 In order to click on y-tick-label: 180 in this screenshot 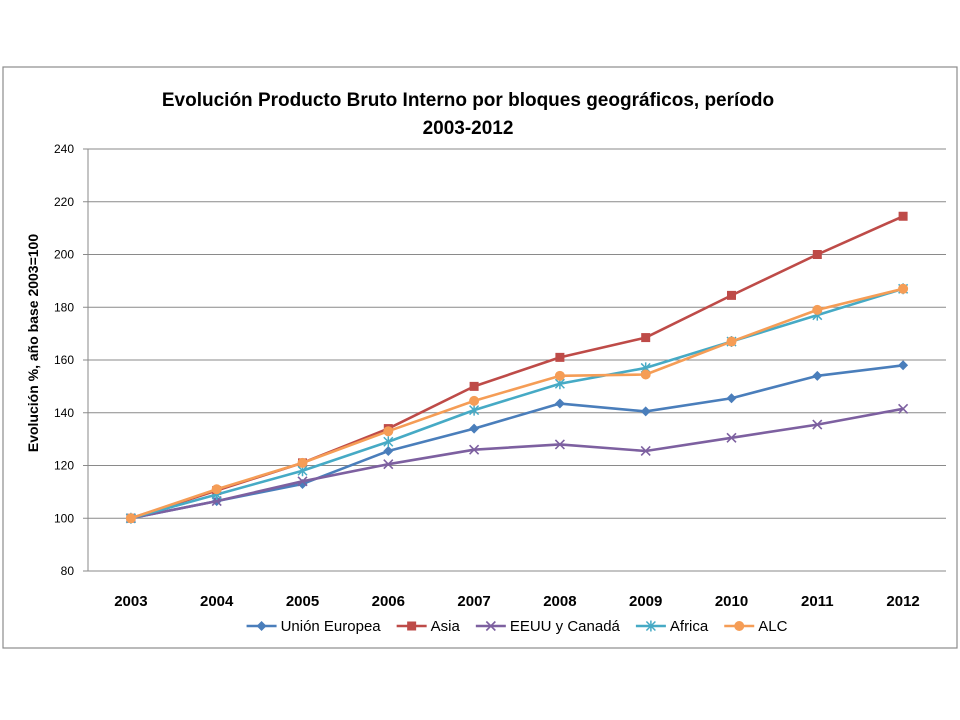, I will do `click(64, 307)`.